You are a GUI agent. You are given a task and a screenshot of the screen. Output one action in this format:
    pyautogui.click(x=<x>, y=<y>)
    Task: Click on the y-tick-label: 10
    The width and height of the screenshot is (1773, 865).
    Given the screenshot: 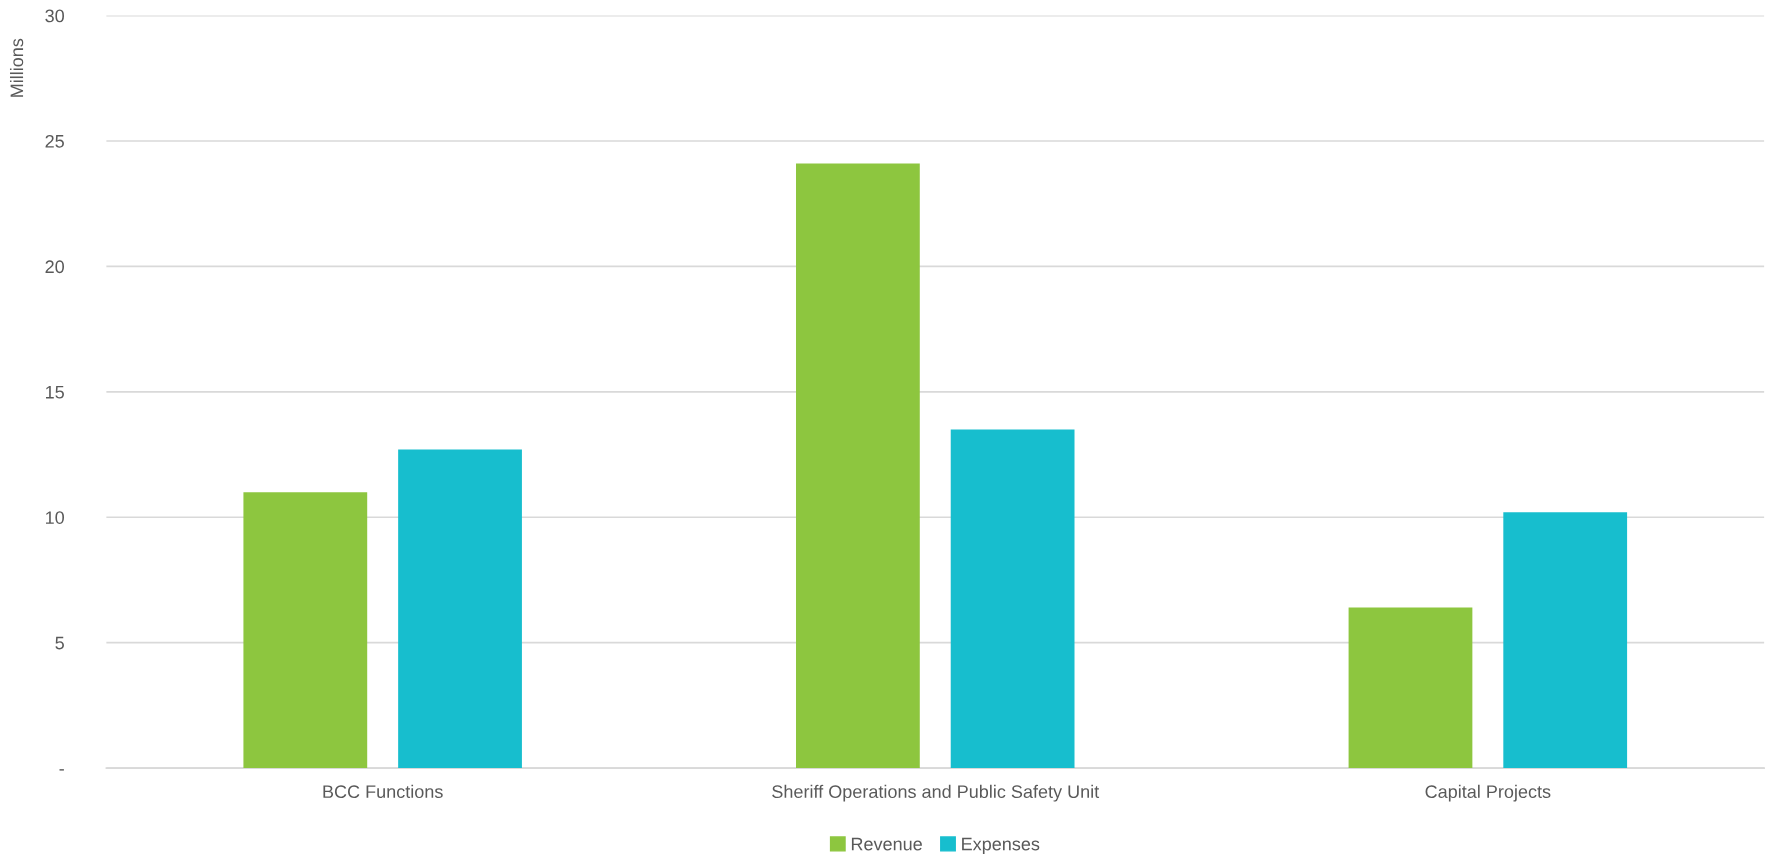 What is the action you would take?
    pyautogui.click(x=55, y=517)
    